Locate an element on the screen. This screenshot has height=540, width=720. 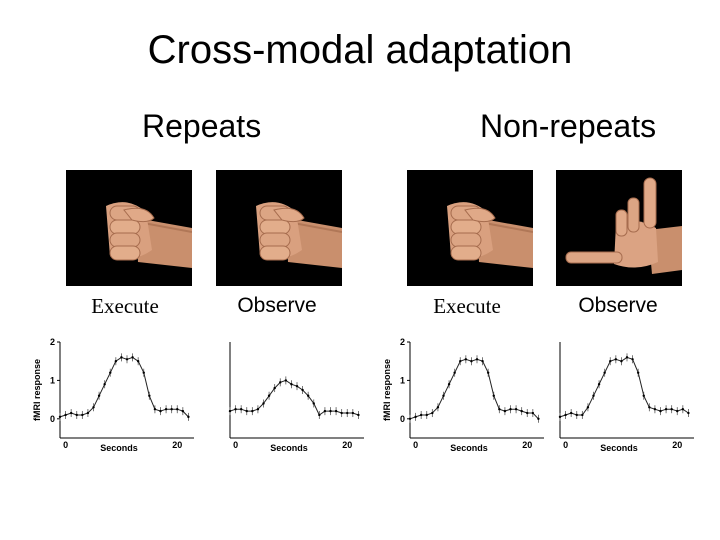
fmri-plot-execute-nonrepeat: fMRI response 0 1 2 0 20 Seconds is located at coordinates (464, 396).